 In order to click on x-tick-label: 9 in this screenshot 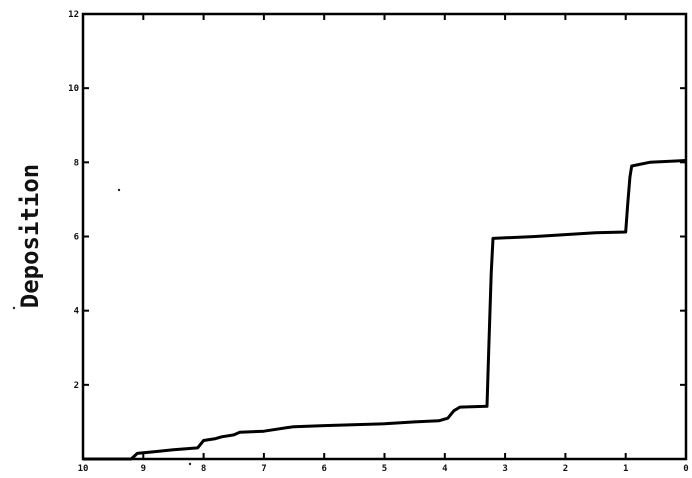, I will do `click(143, 469)`.